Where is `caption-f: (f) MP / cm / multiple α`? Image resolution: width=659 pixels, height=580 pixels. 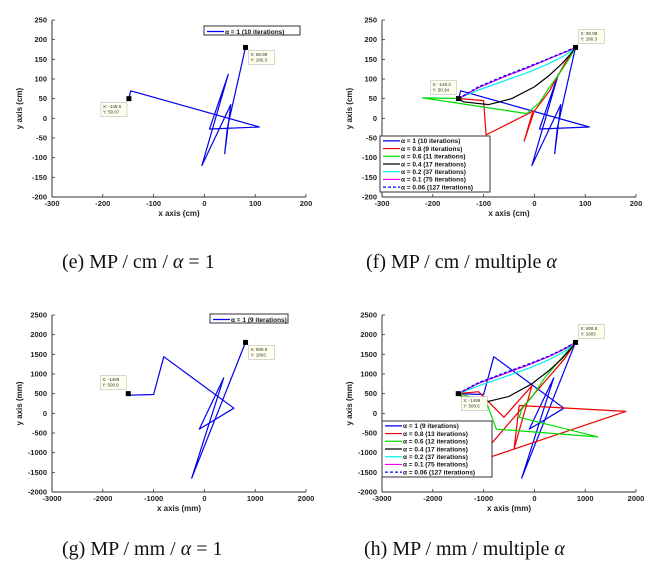 caption-f: (f) MP / cm / multiple α is located at coordinates (461, 262).